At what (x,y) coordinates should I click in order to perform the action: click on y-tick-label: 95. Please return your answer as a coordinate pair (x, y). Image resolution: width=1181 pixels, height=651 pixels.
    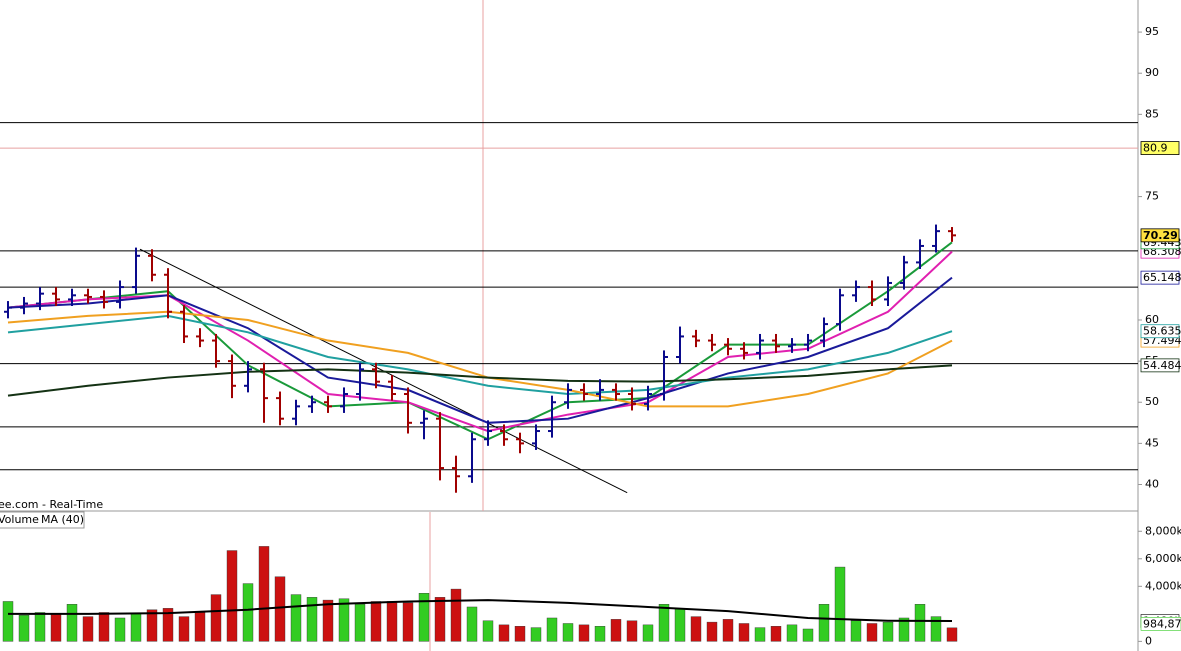
    Looking at the image, I should click on (1152, 31).